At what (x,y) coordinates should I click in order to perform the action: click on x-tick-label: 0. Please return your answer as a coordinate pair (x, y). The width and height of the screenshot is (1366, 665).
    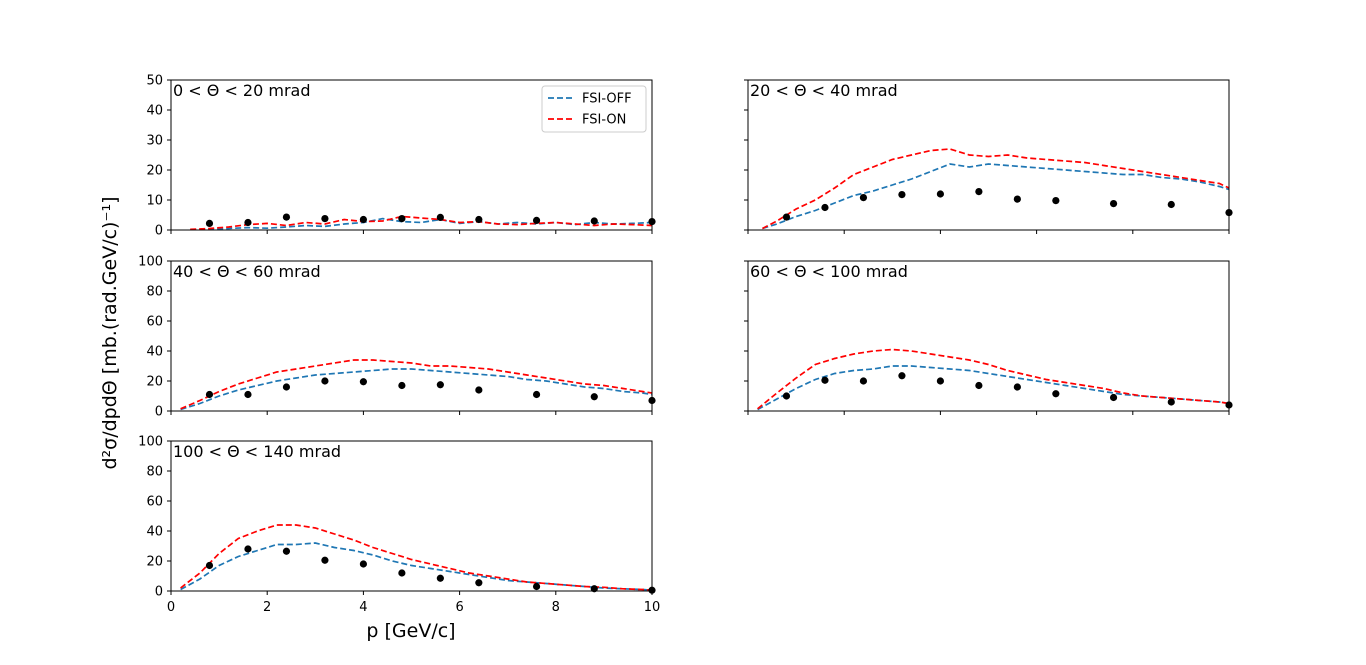
    Looking at the image, I should click on (171, 607).